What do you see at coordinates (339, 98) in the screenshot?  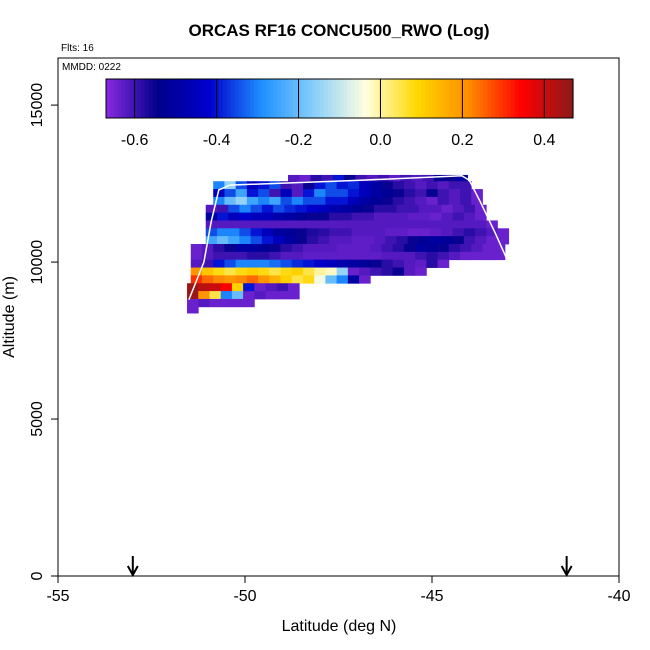 I see `colorbar-frame` at bounding box center [339, 98].